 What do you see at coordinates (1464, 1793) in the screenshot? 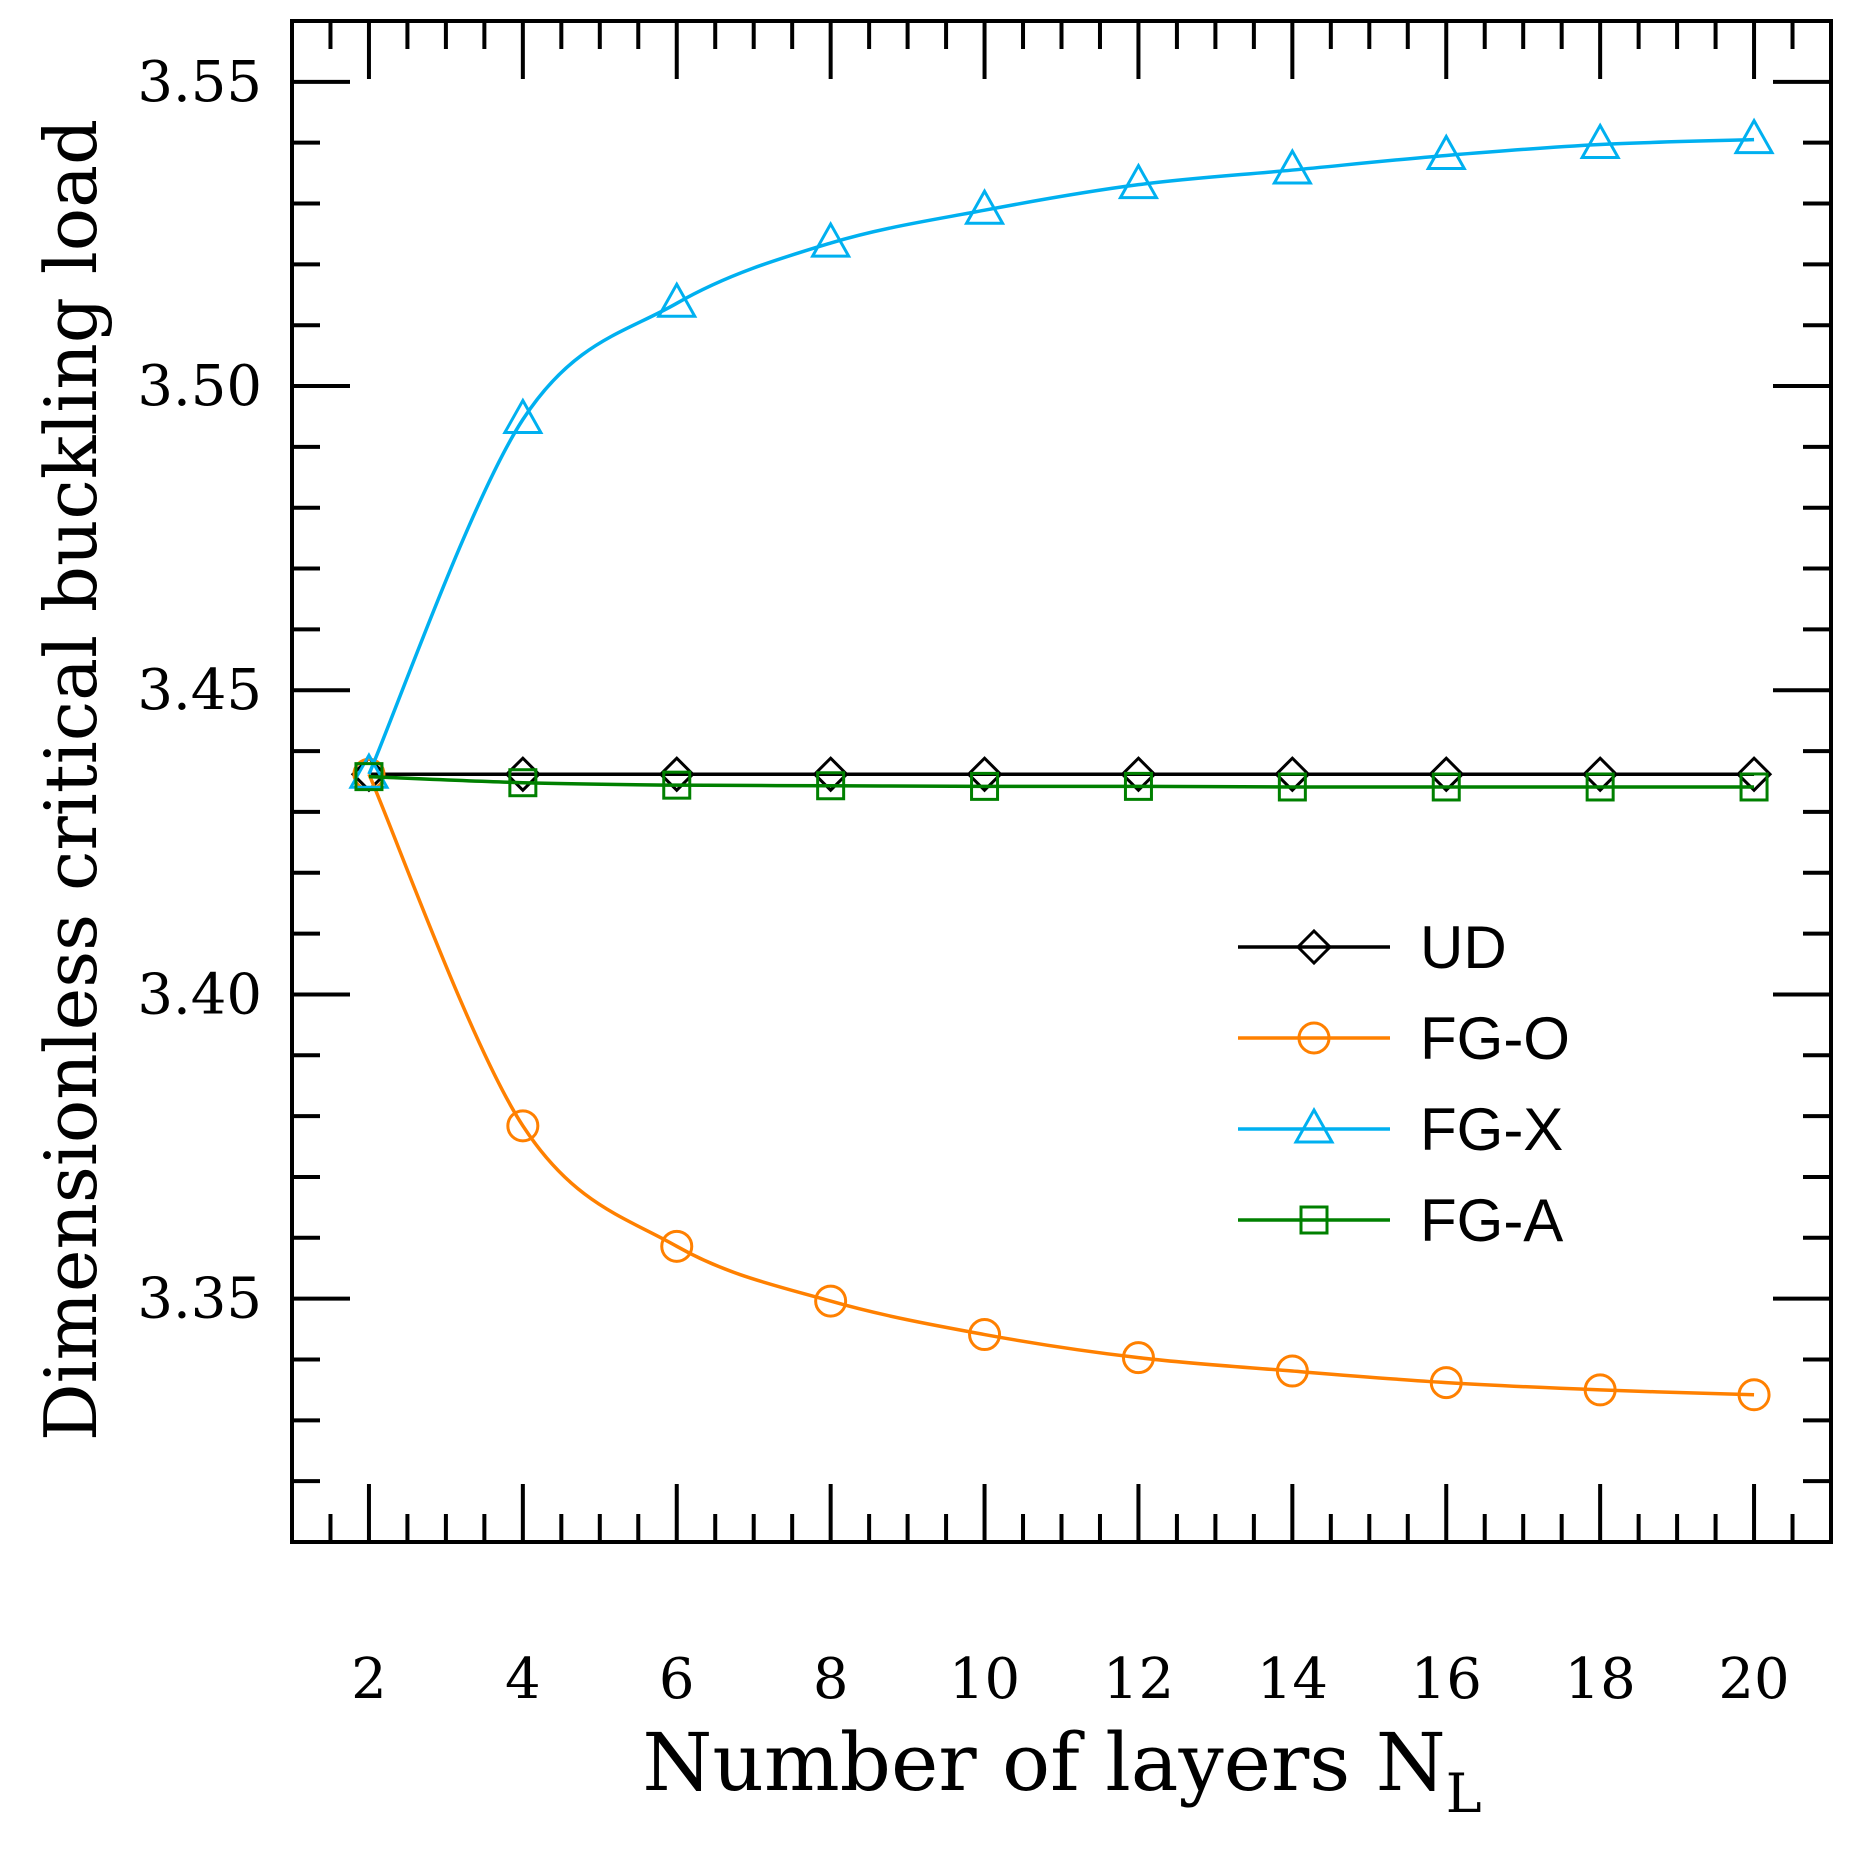
I see `x-axis-label-subscript: L` at bounding box center [1464, 1793].